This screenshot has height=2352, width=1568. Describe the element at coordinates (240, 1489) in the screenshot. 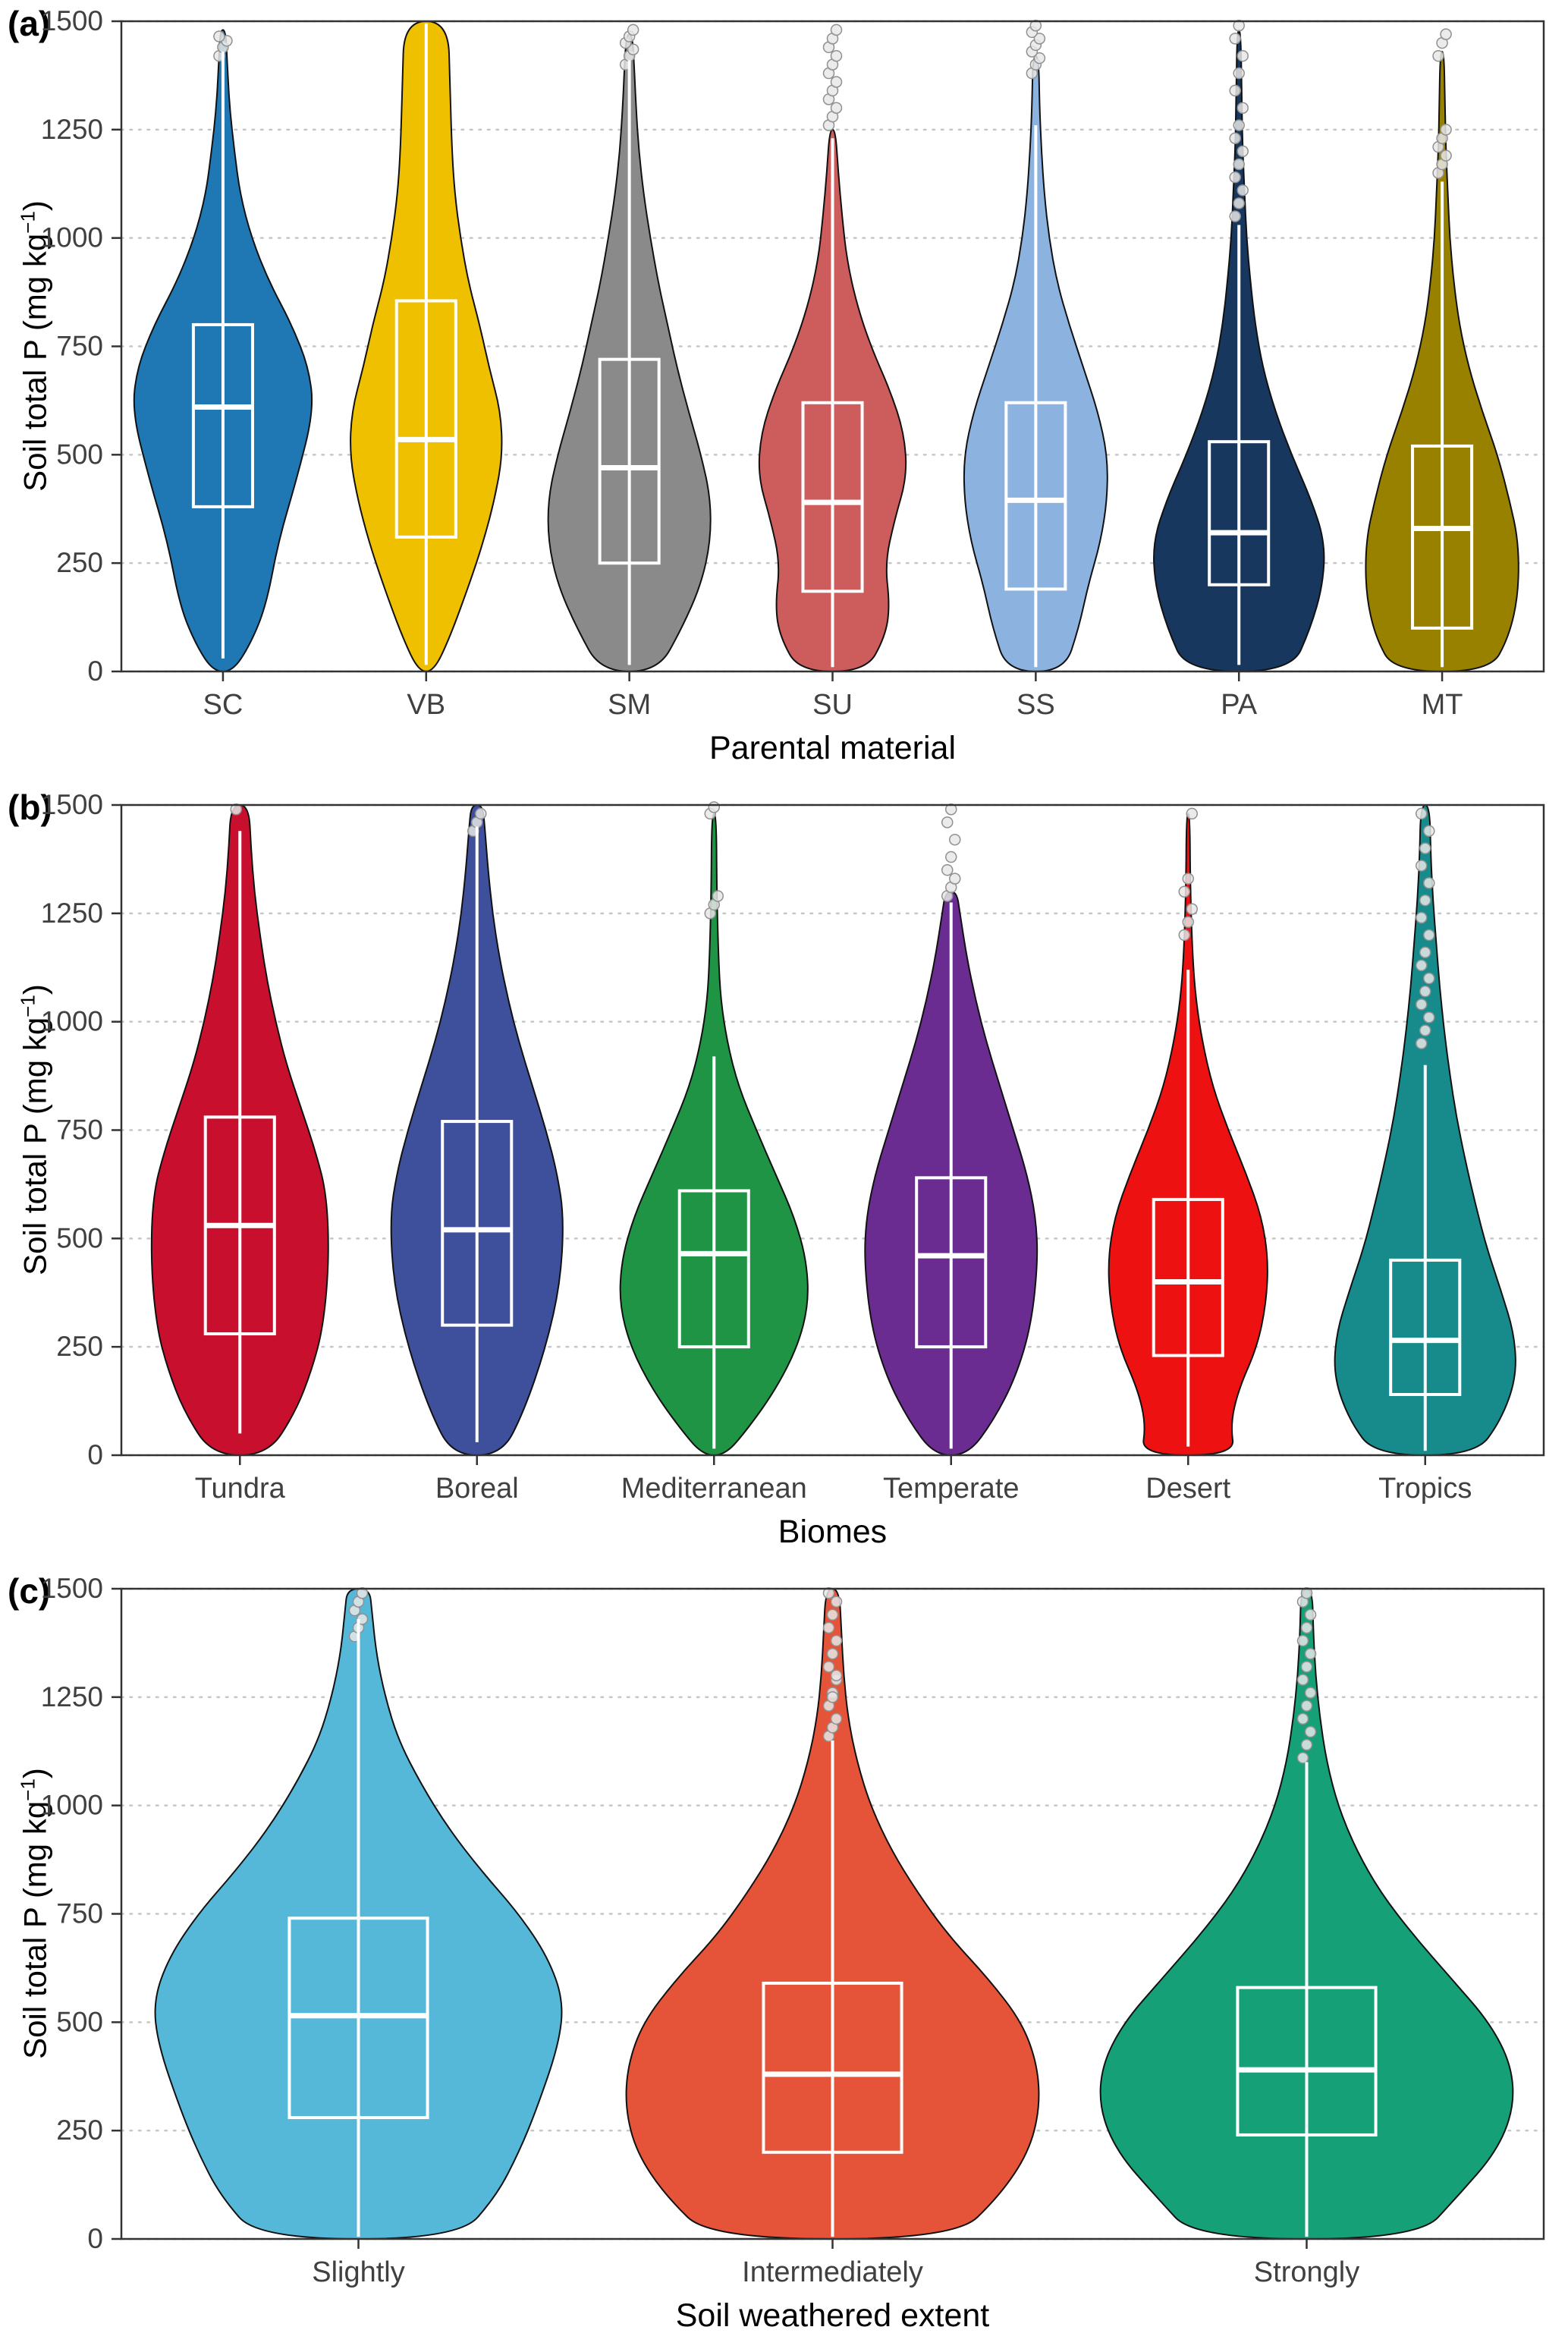

I see `svg-text: Tundra` at that location.